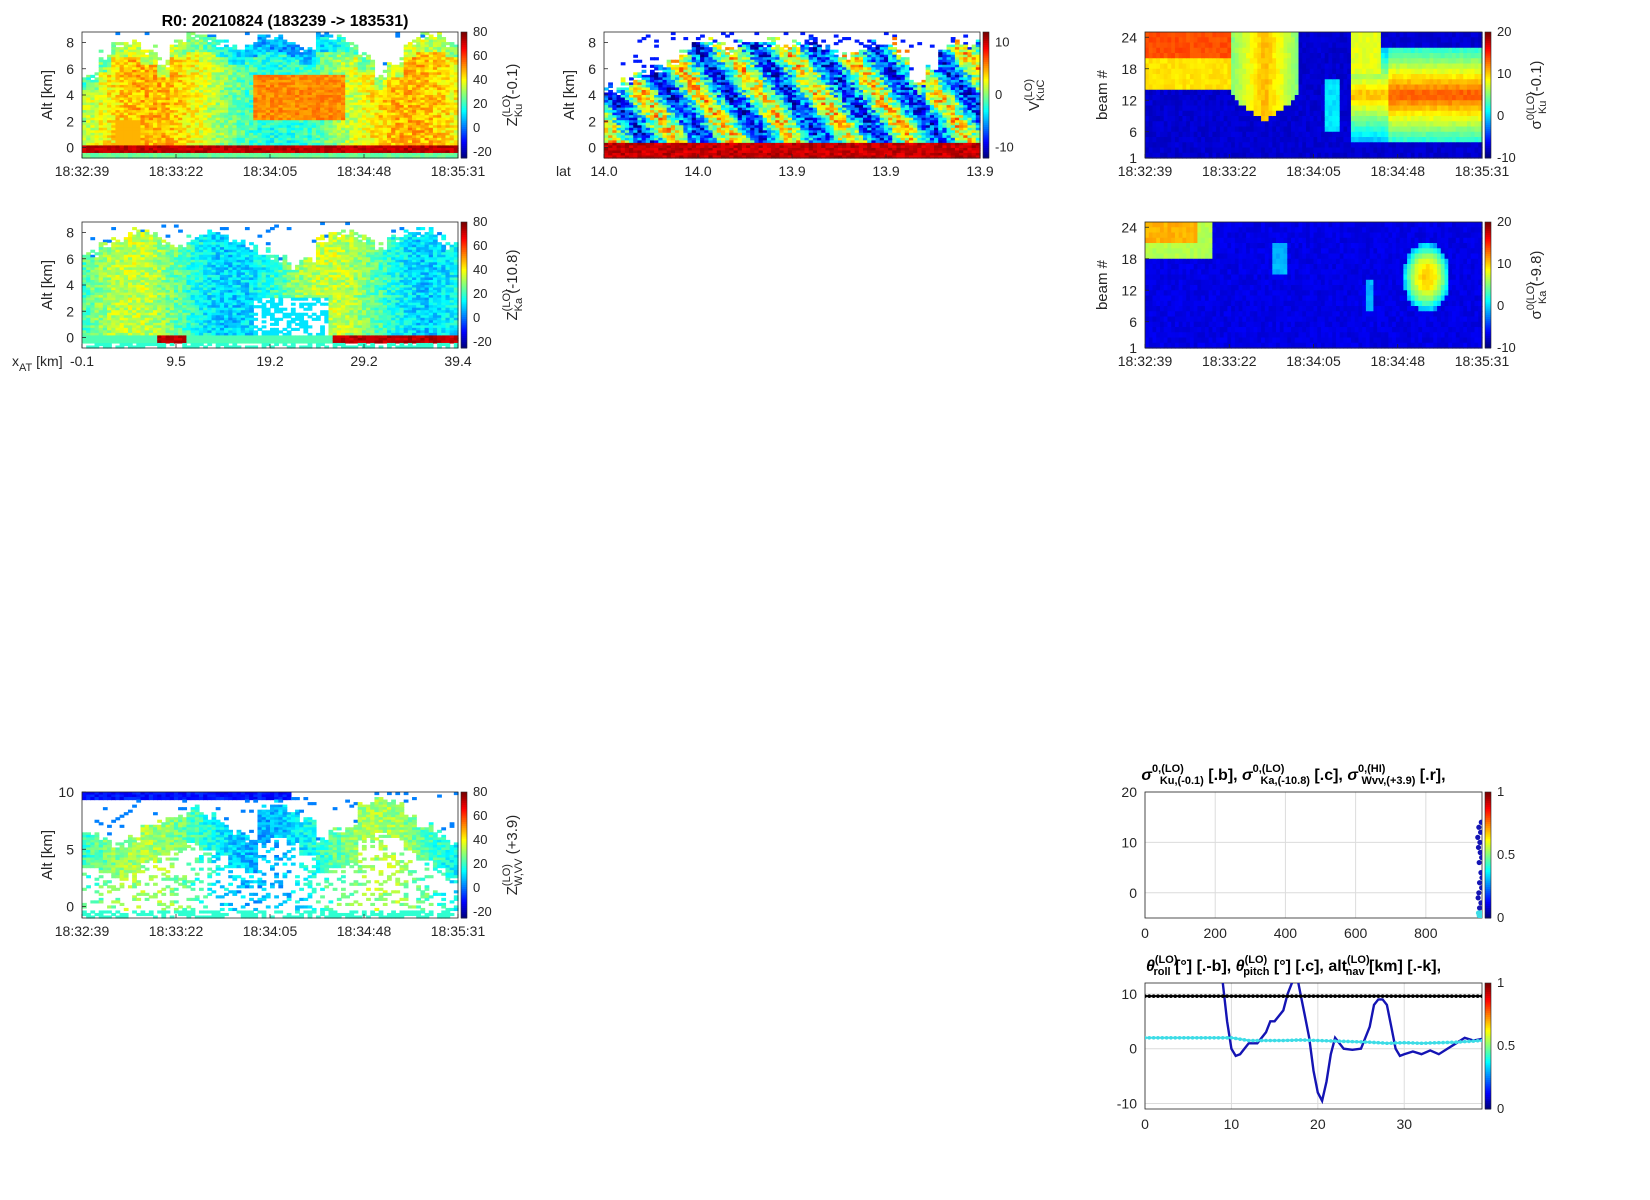  Describe the element at coordinates (480, 103) in the screenshot. I see `colorbar-tick-label: 20` at that location.